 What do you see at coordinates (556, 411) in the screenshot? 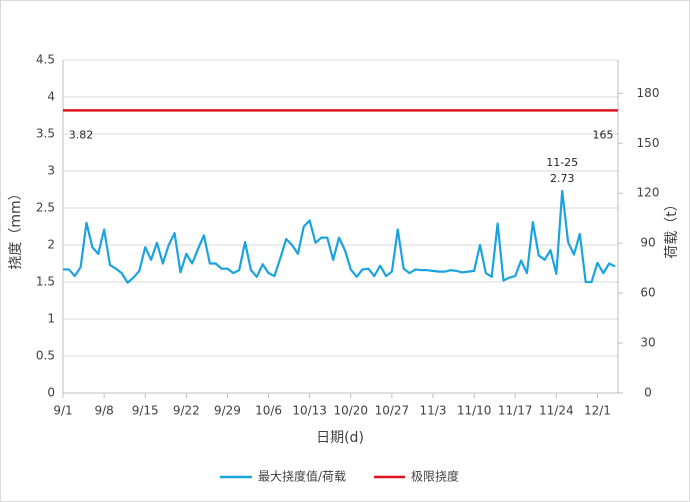
I see `x-tick-label: 11/24` at bounding box center [556, 411].